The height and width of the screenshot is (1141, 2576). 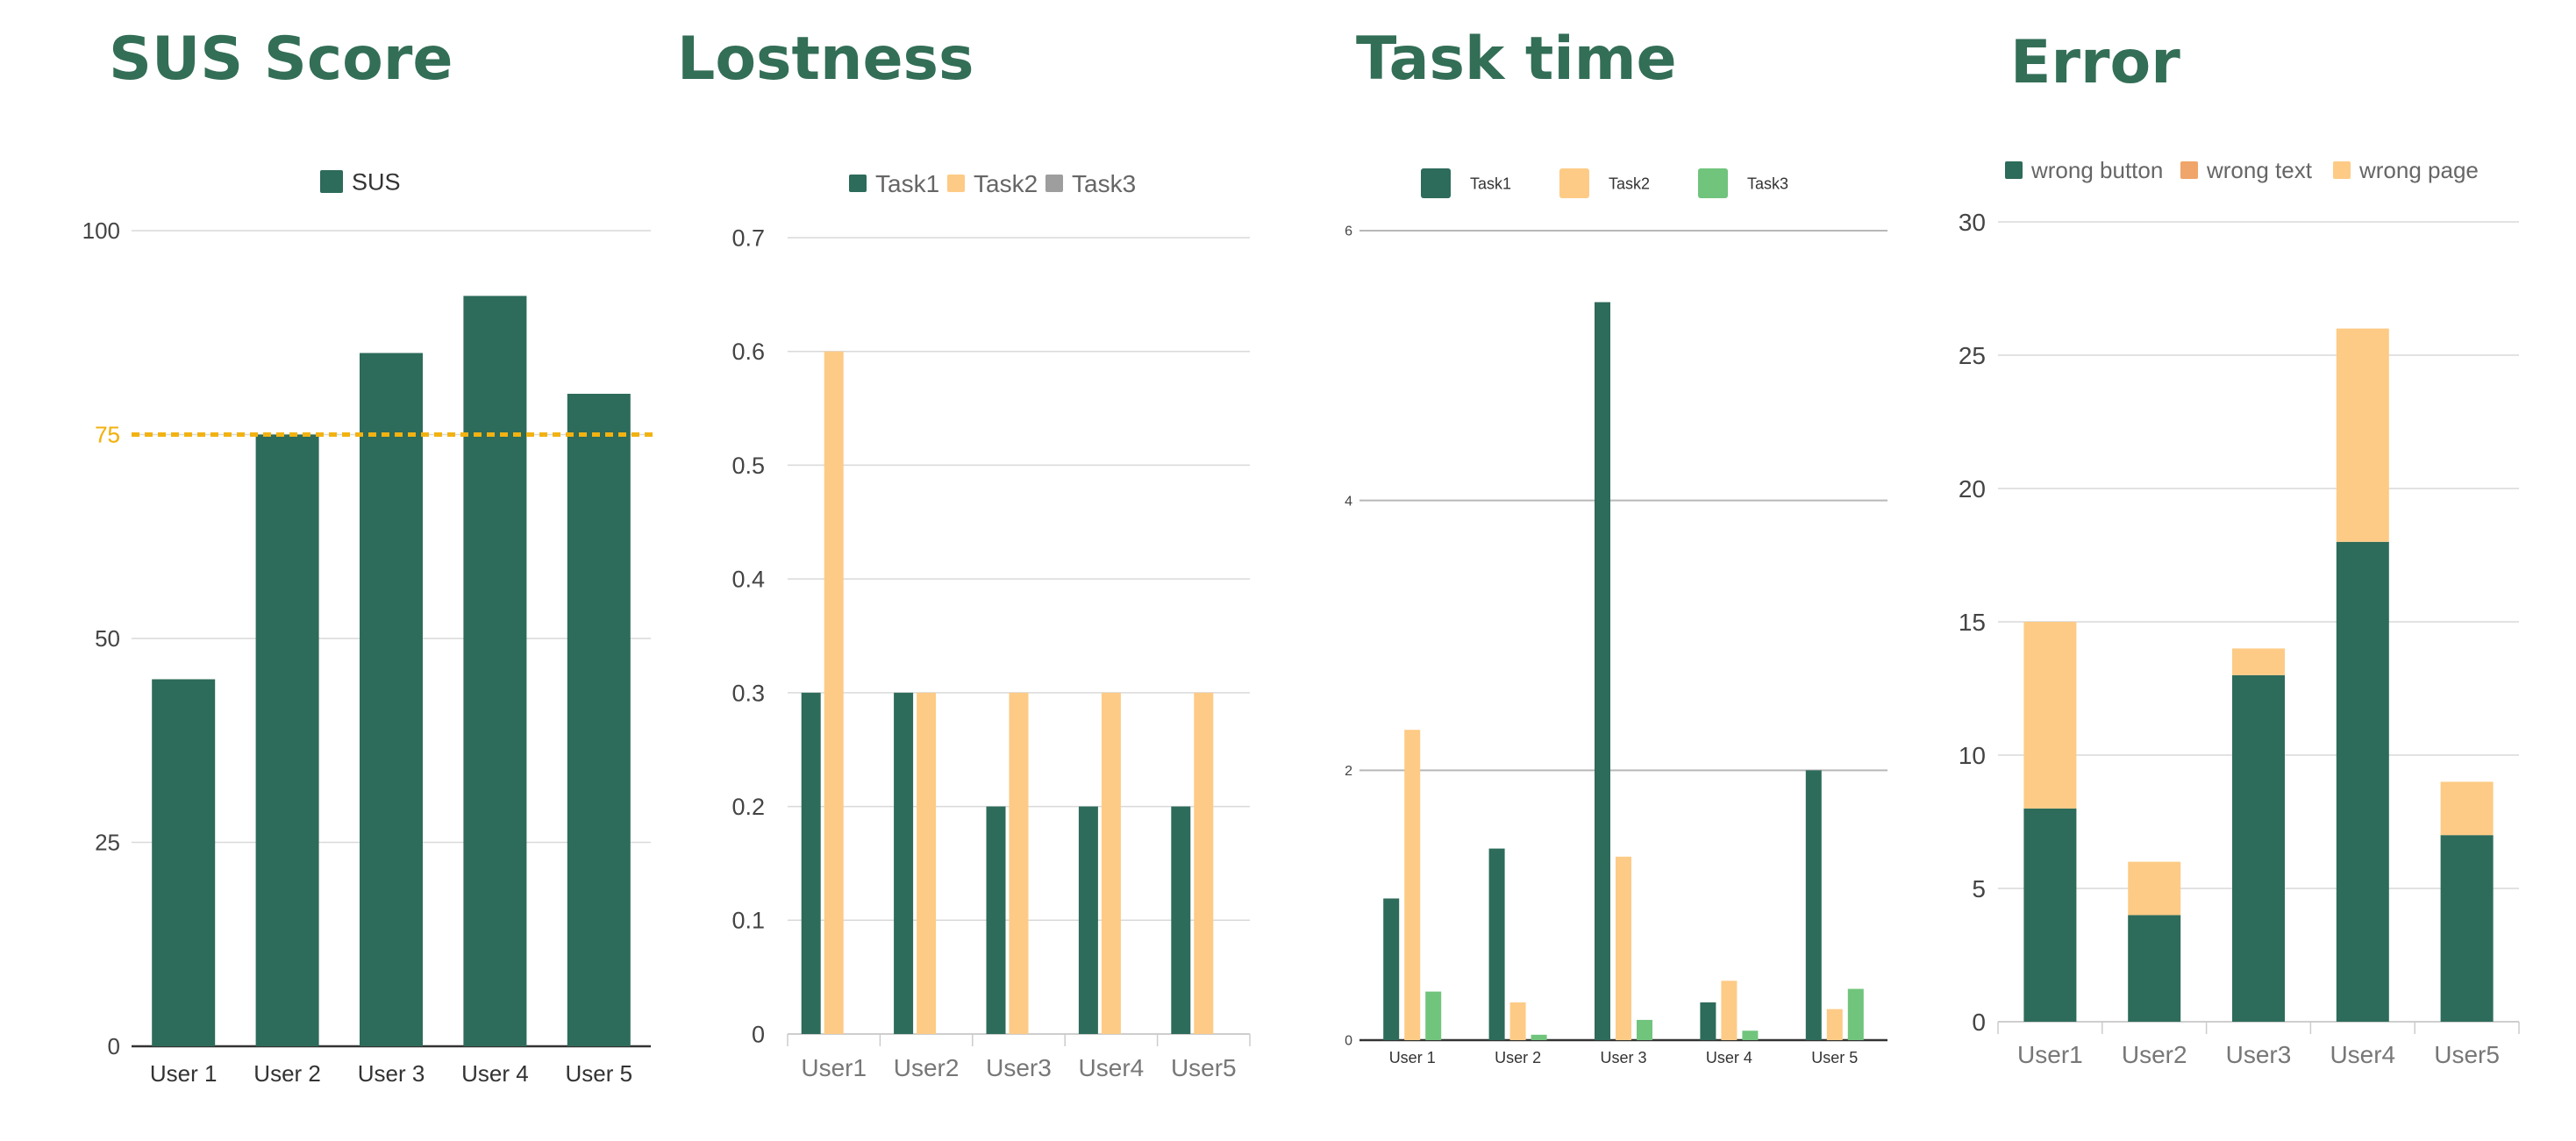 I want to click on y-tick-label: 100, so click(x=101, y=231).